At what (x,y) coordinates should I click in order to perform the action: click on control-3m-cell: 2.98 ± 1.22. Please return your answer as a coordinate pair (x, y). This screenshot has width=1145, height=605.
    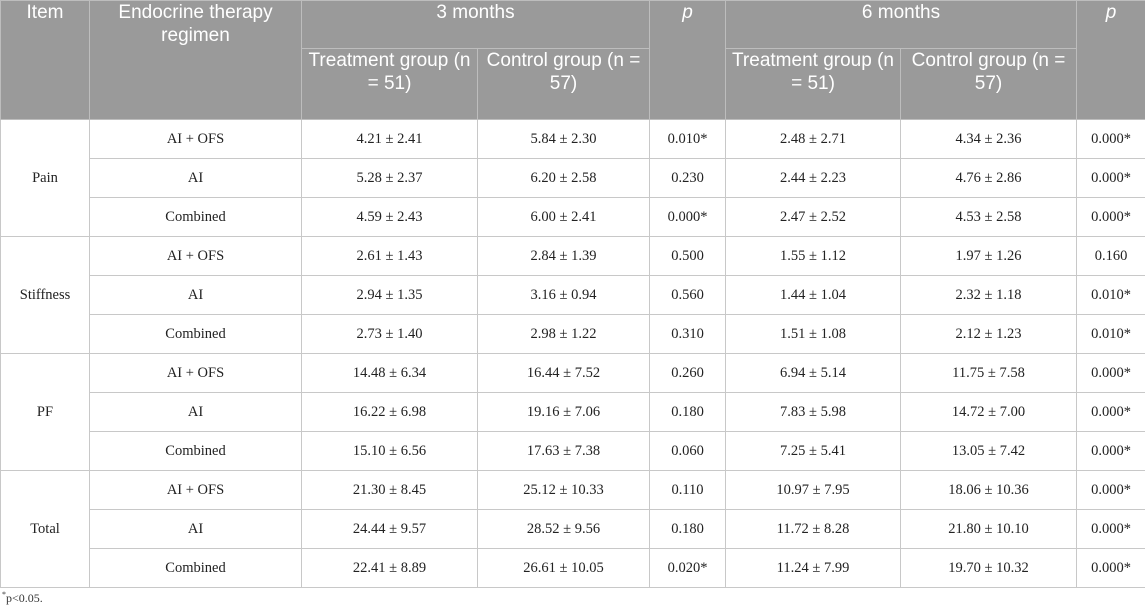
    Looking at the image, I should click on (563, 334).